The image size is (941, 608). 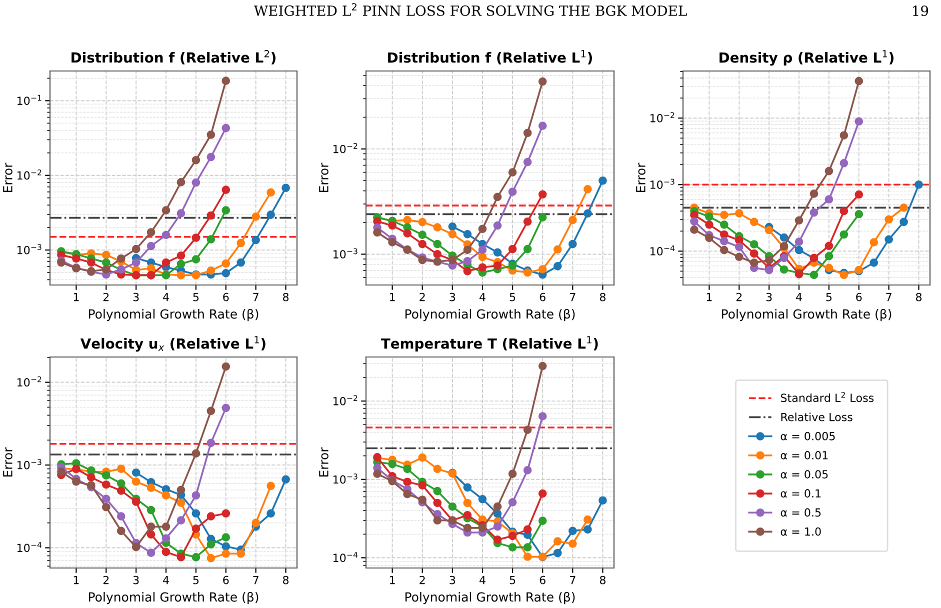 What do you see at coordinates (804, 455) in the screenshot?
I see `legend-label: α = 0.01` at bounding box center [804, 455].